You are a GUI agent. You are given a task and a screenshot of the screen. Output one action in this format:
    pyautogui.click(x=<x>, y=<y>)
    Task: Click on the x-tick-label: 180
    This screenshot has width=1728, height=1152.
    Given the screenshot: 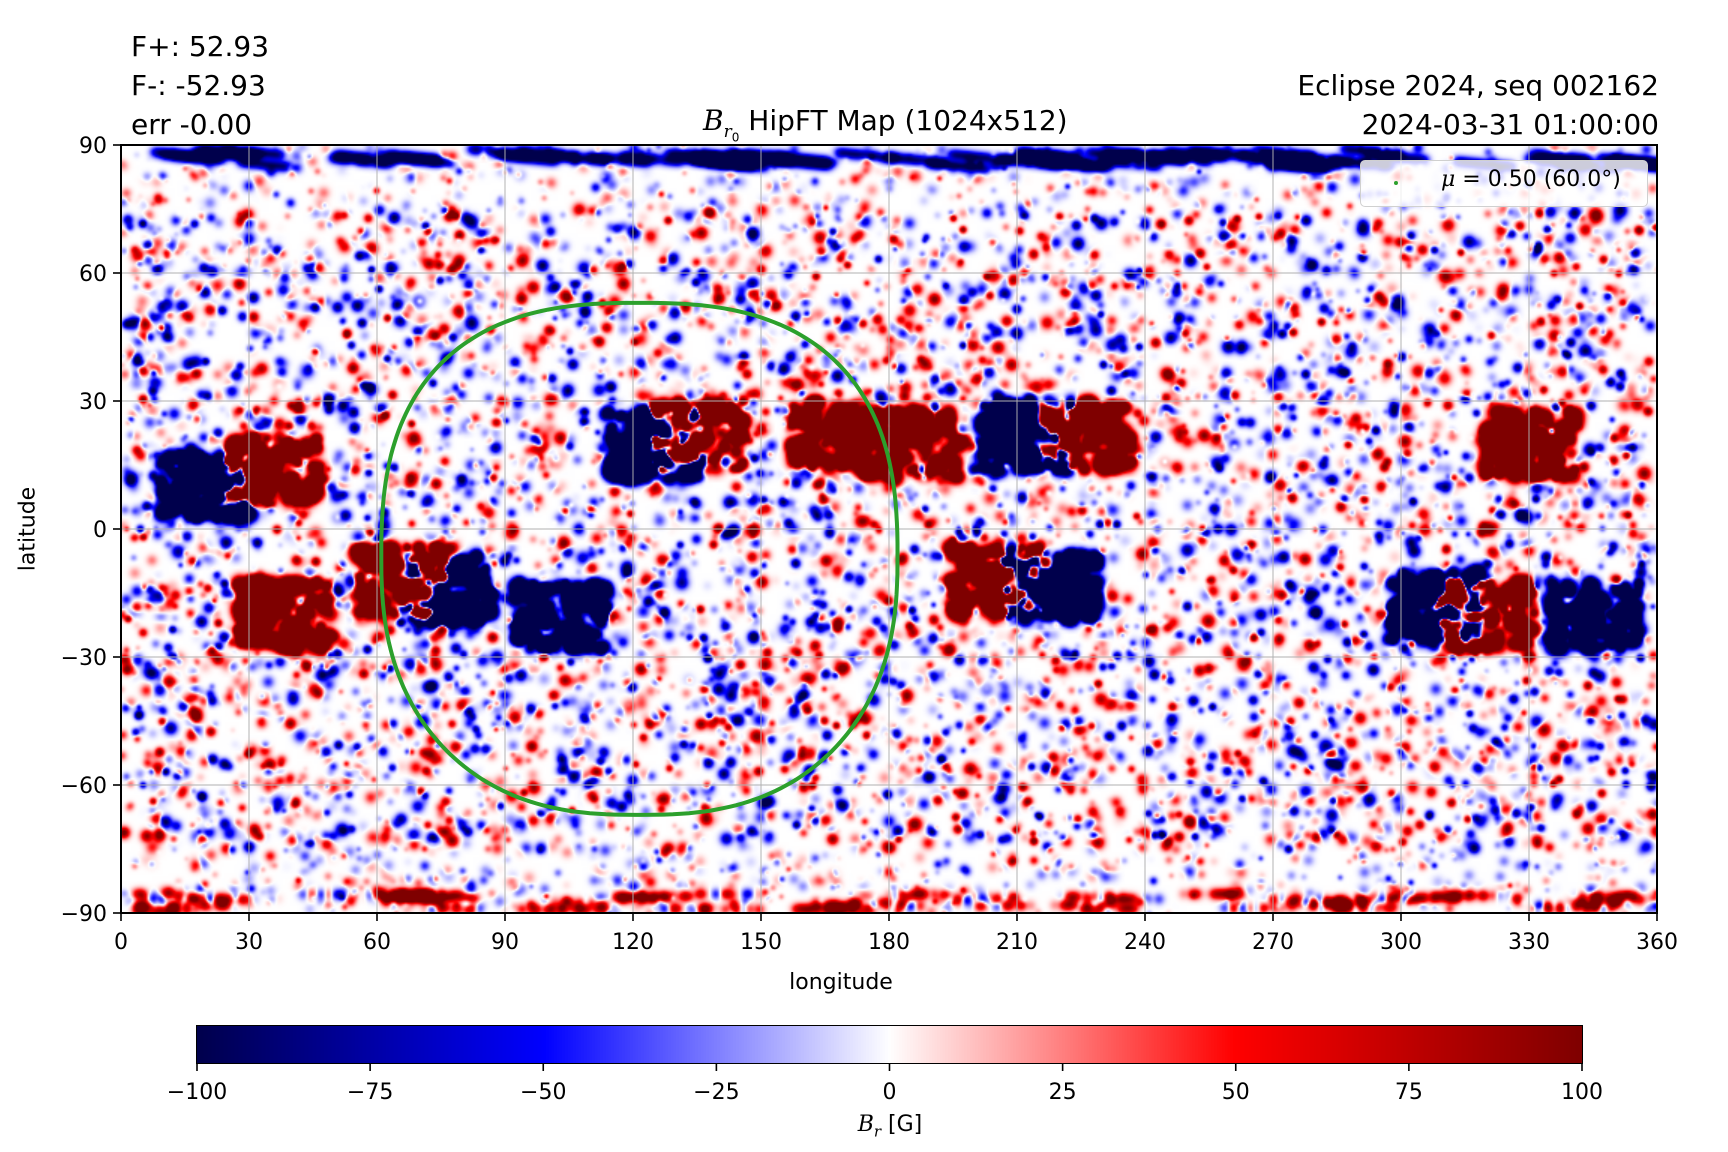 What is the action you would take?
    pyautogui.click(x=889, y=942)
    